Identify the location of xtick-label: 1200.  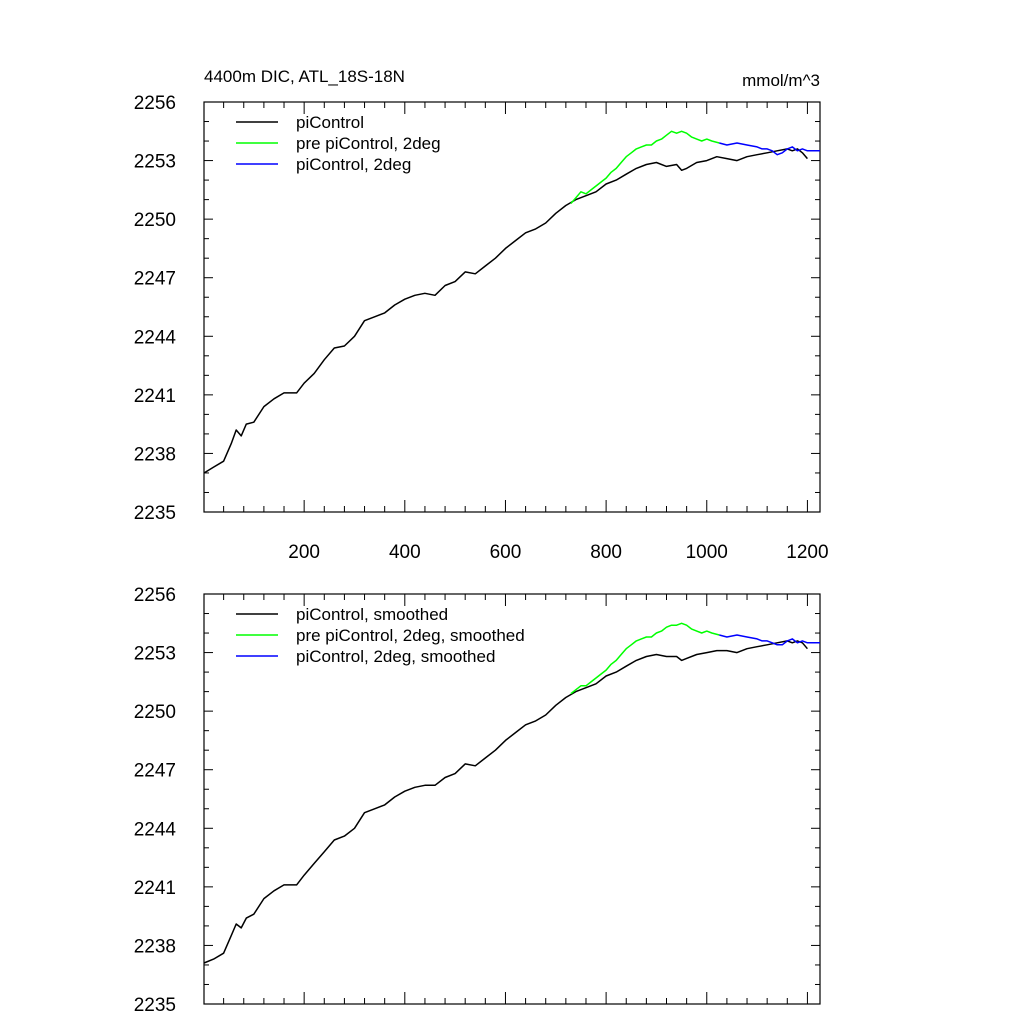
(807, 552).